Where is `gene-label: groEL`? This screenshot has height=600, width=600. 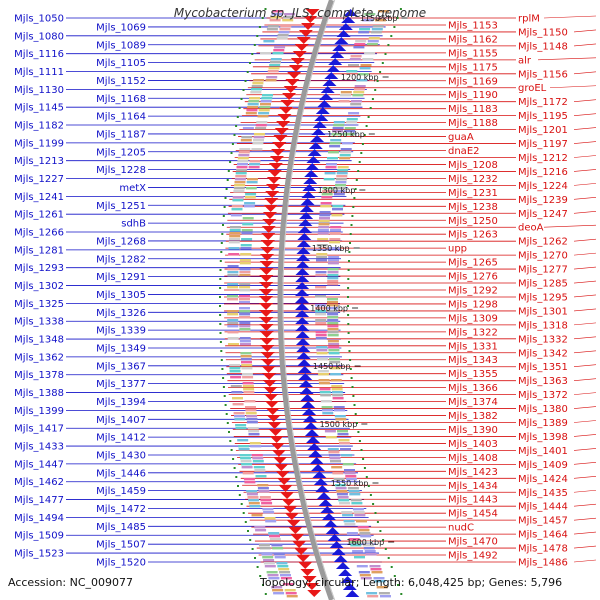 gene-label: groEL is located at coordinates (532, 88).